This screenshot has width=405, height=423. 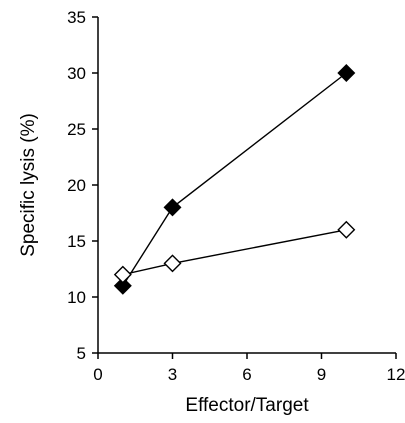 I want to click on x-axis-title: Effector/Target, so click(x=247, y=405).